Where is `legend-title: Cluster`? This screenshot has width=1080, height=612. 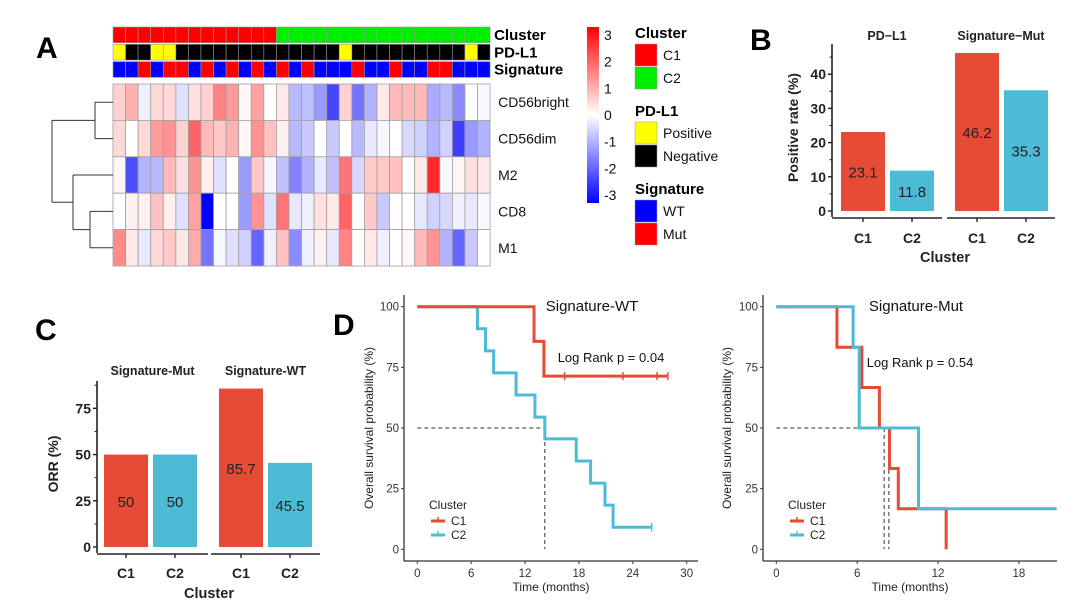
legend-title: Cluster is located at coordinates (661, 33).